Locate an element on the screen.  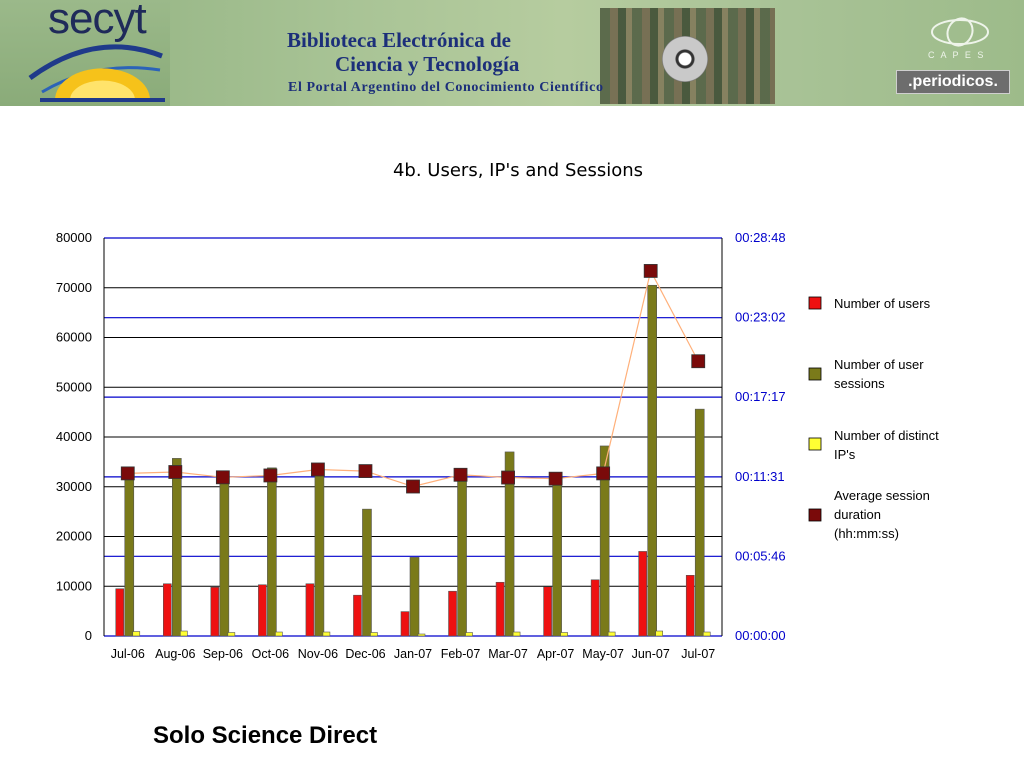
y2-tick-label: 00:00:00 is located at coordinates (760, 635).